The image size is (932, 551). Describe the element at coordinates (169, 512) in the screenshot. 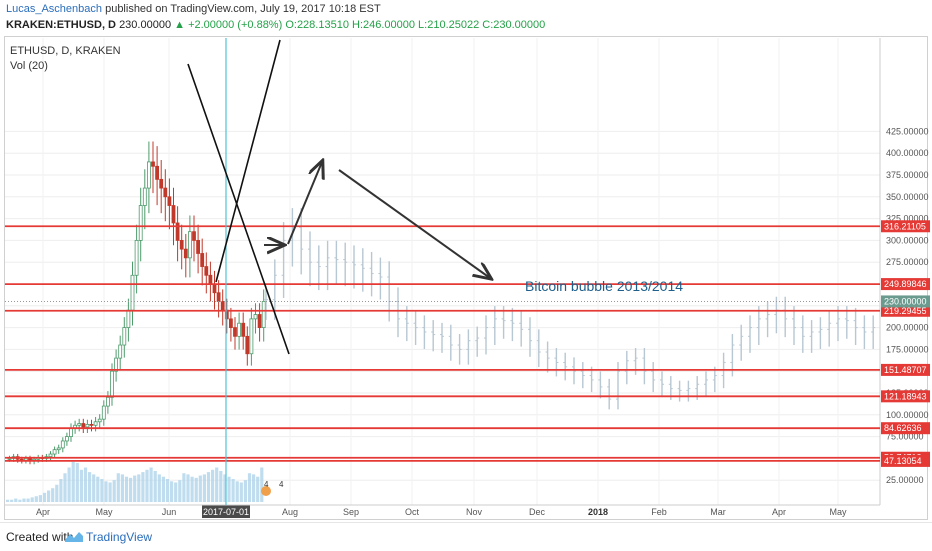

I see `x-tick-label: Jun` at that location.